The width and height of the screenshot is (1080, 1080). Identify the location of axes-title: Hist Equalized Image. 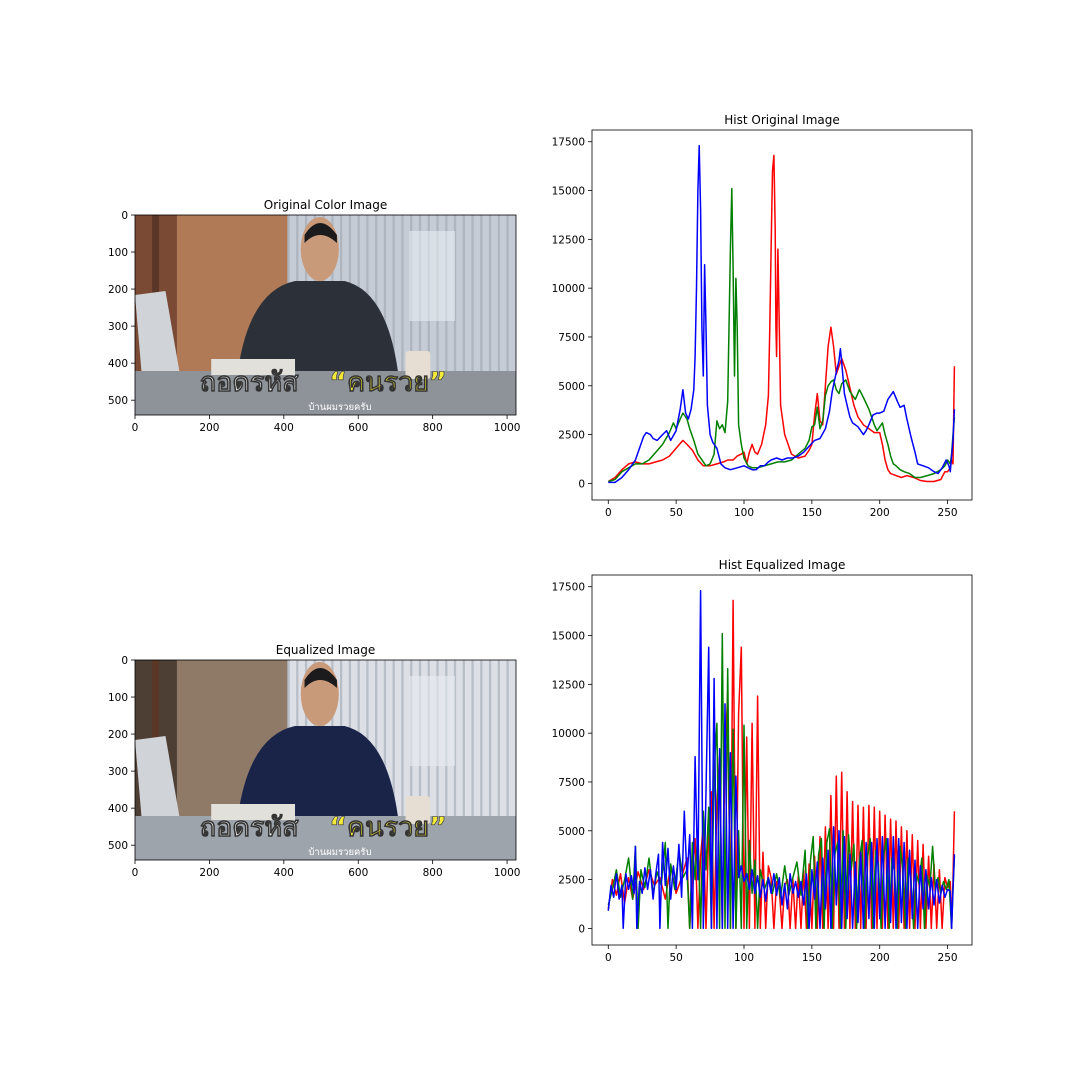
(782, 565).